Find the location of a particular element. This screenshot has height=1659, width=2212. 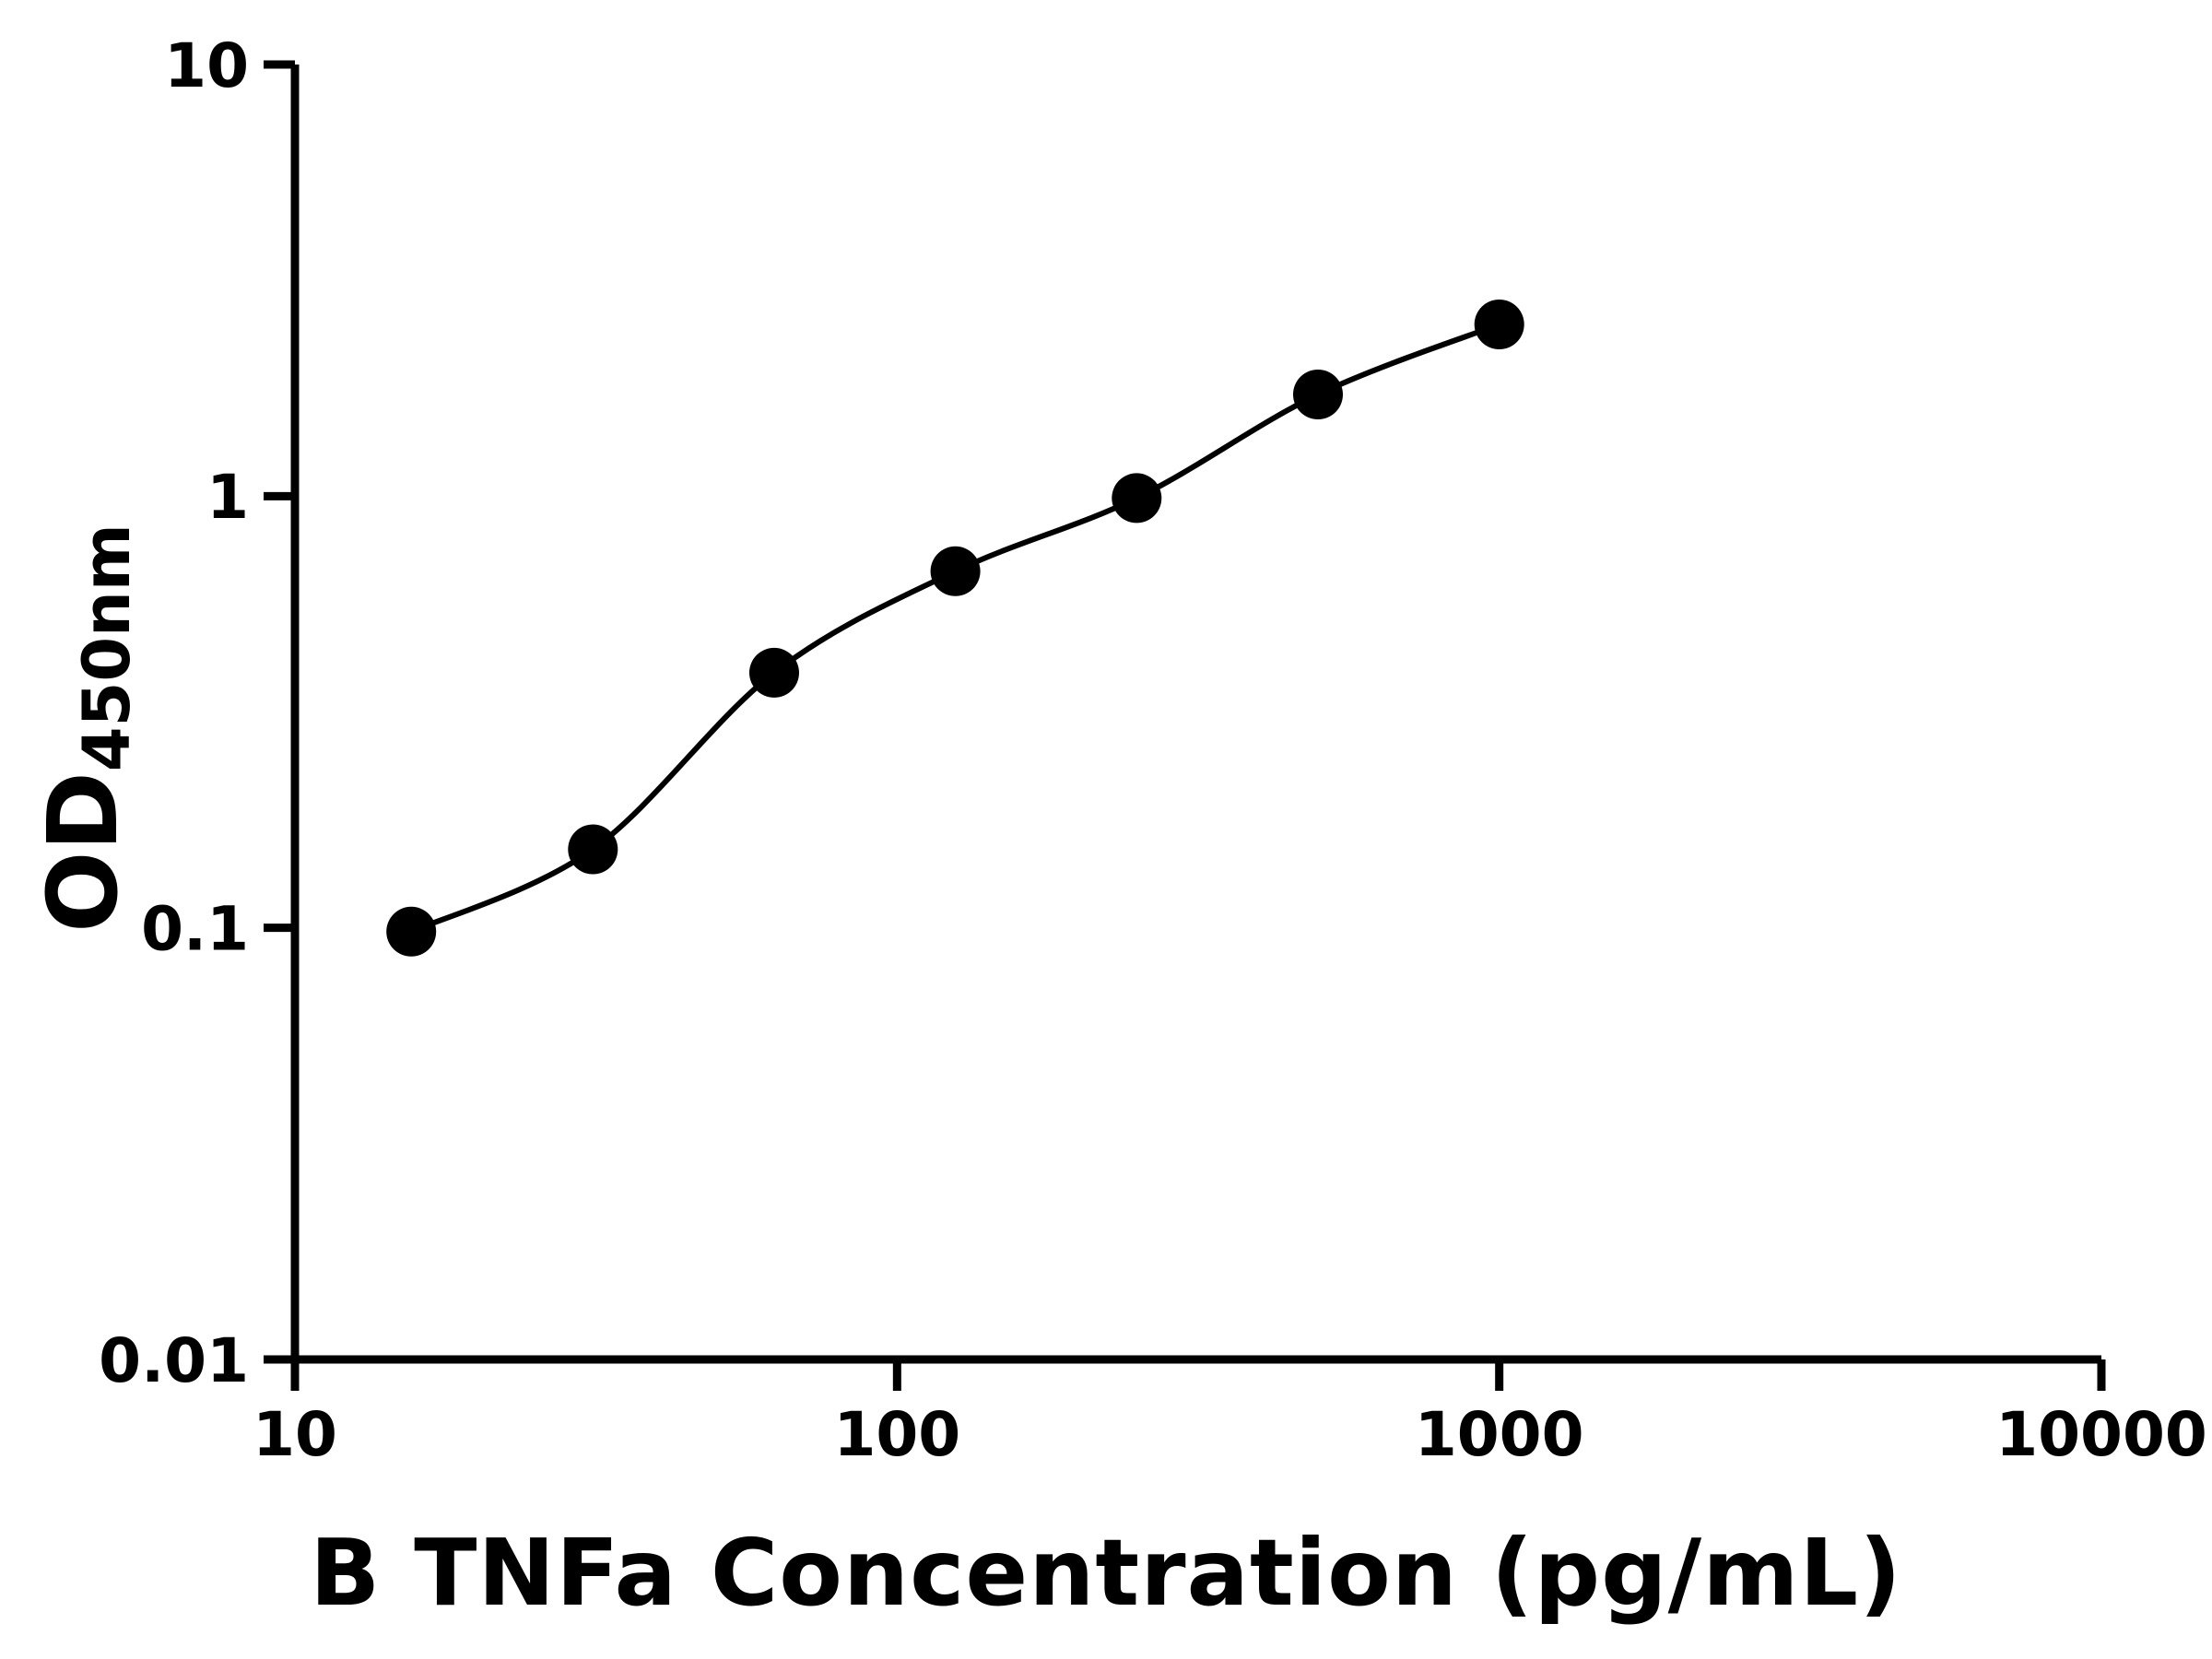

x-tick-label: 100 is located at coordinates (896, 1434).